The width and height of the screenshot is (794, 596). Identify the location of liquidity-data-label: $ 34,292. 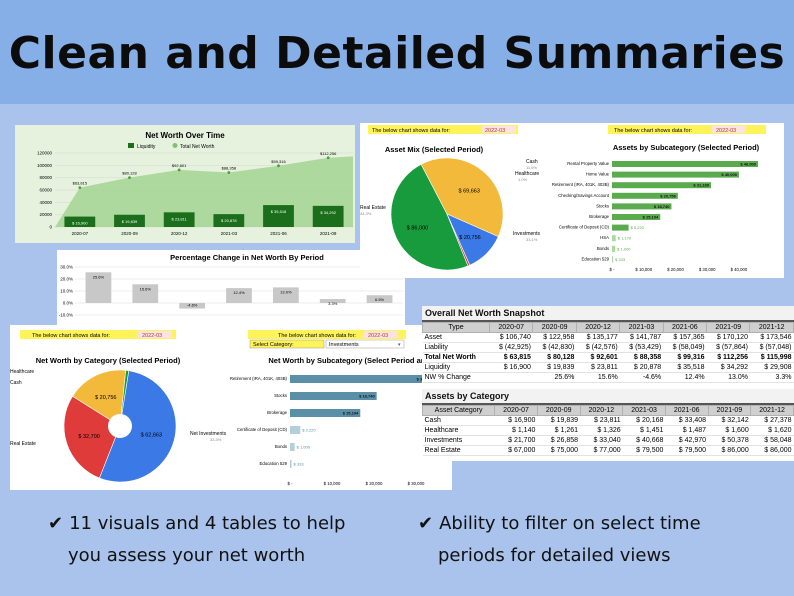
(328, 212).